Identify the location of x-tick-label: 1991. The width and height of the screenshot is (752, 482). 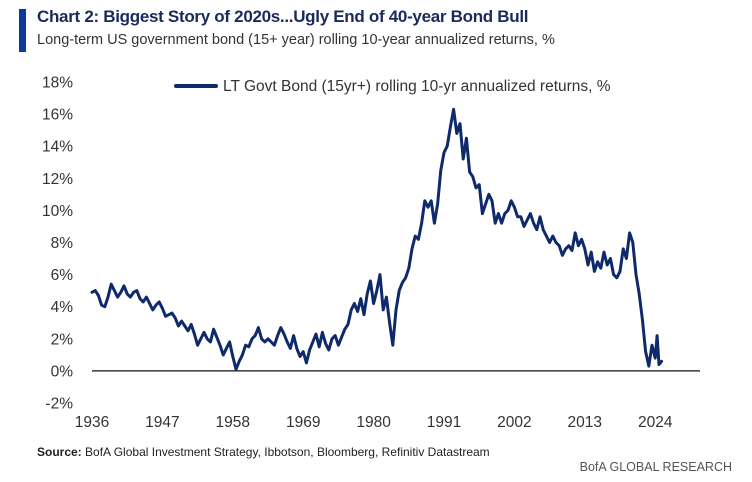
(444, 422).